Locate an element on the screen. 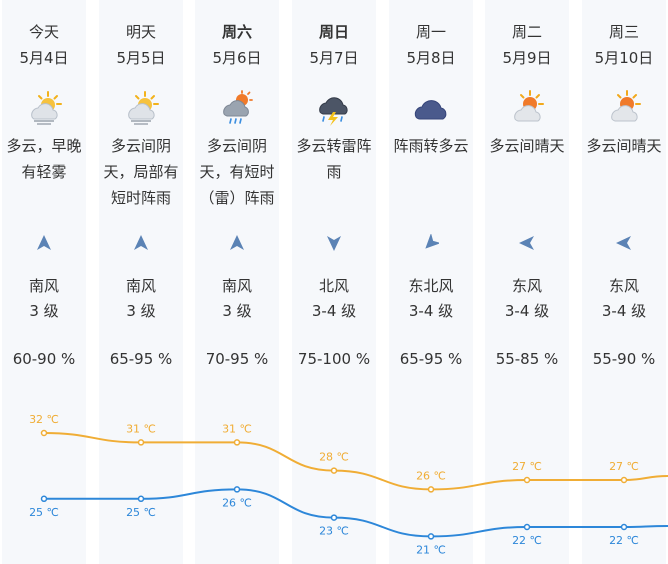 The height and width of the screenshot is (564, 668). humidity-range: 65-95 % is located at coordinates (141, 359).